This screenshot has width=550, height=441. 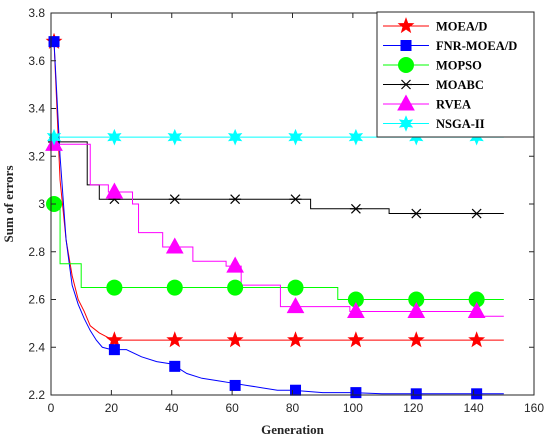 I want to click on x-tick-label: 60, so click(x=232, y=408).